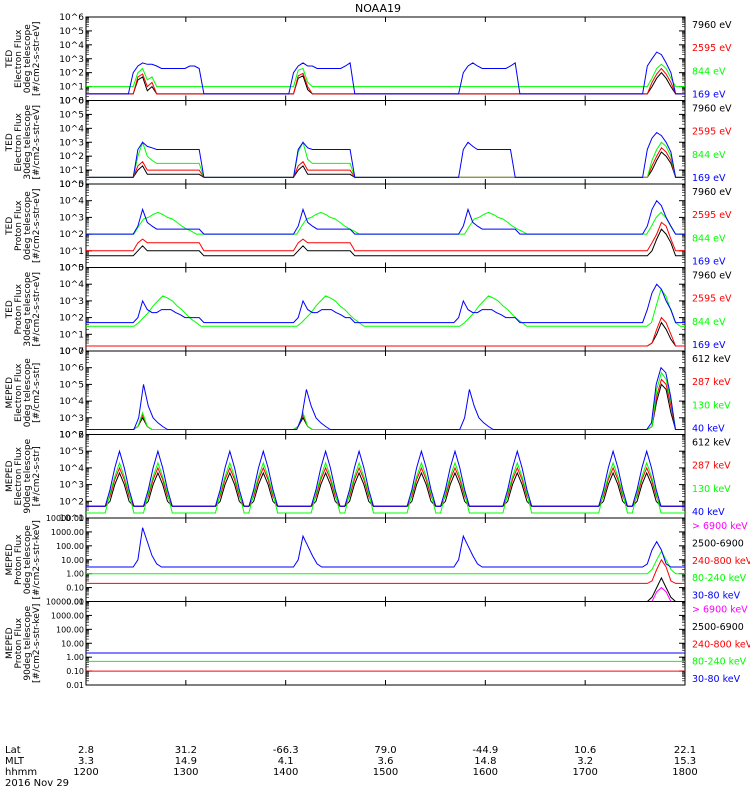 Image resolution: width=750 pixels, height=800 pixels. Describe the element at coordinates (86, 750) in the screenshot. I see `x-tick-label-lat: 2.8` at that location.